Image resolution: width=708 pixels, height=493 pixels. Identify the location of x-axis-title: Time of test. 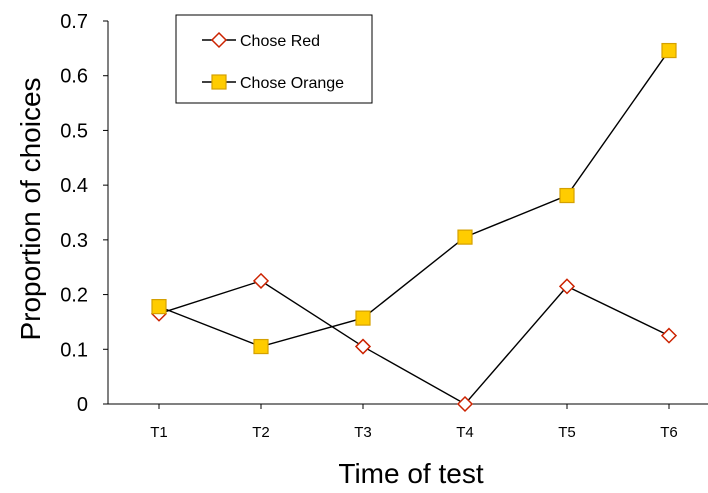
(410, 473).